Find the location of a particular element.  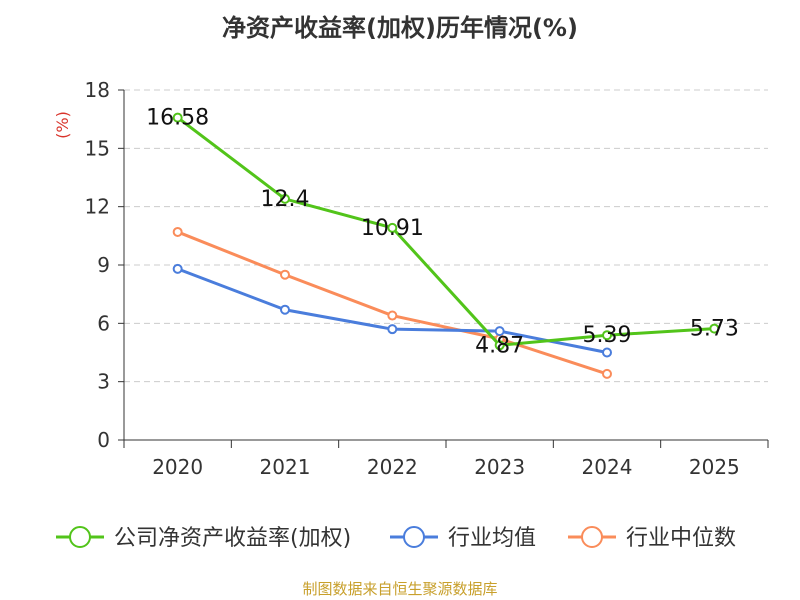

legend-label: 行业中位数 is located at coordinates (681, 538).